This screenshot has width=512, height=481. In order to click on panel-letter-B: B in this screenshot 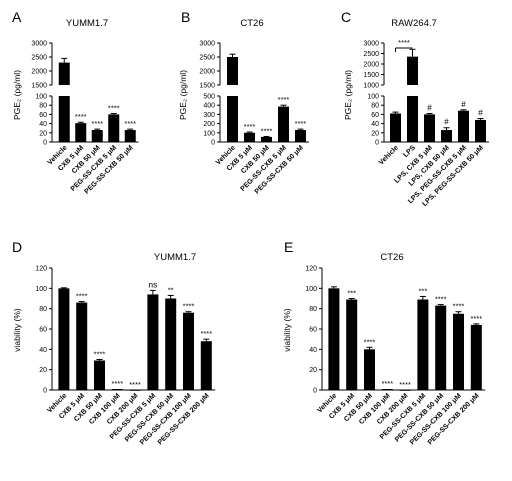, I will do `click(185, 17)`.